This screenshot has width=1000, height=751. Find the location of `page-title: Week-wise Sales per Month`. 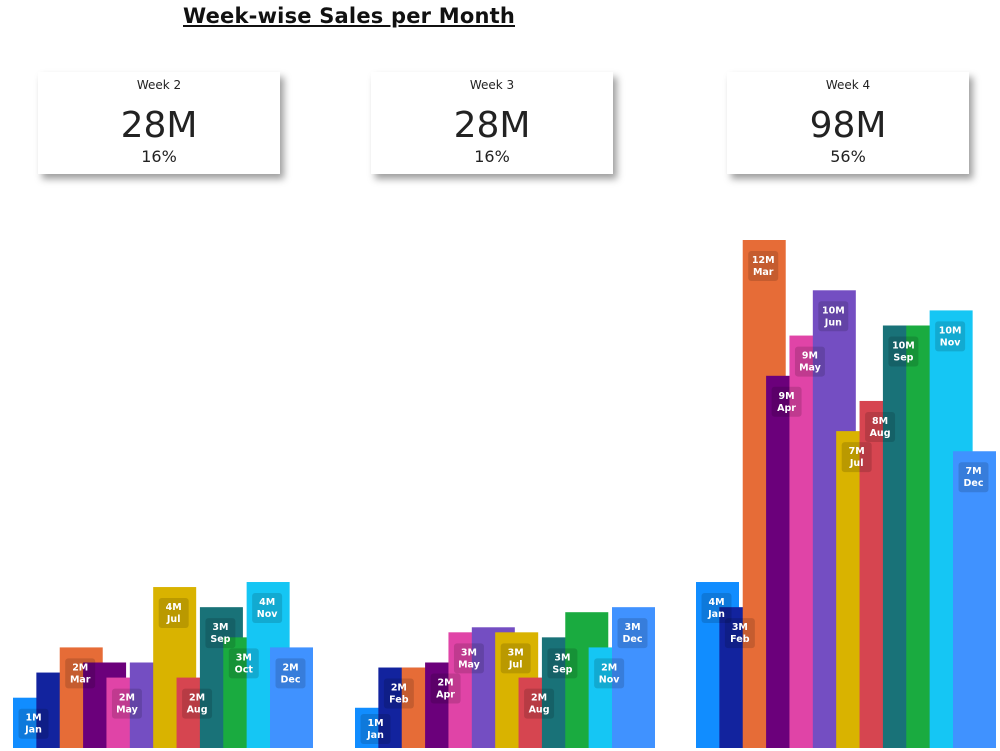

page-title: Week-wise Sales per Month is located at coordinates (349, 16).